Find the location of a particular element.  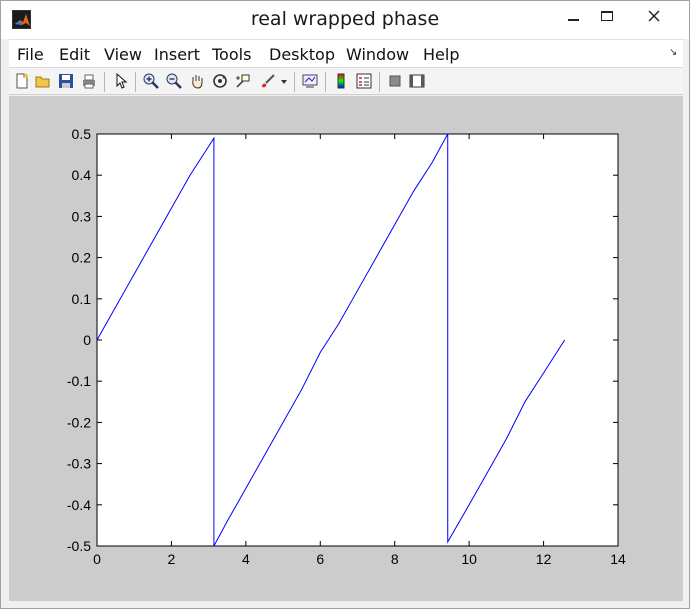

x-tick-label: 4 is located at coordinates (246, 559).